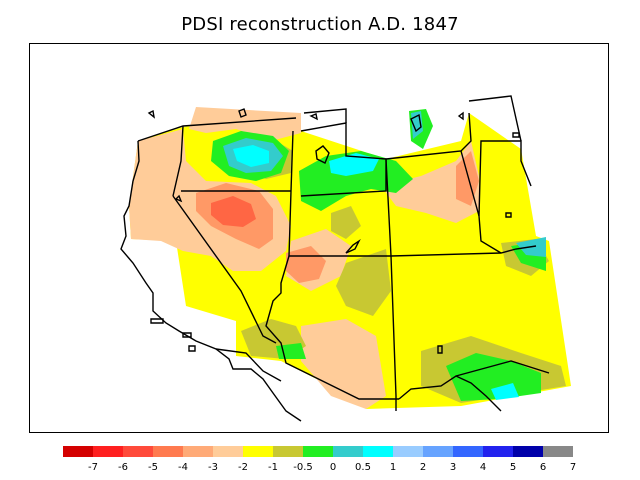 The height and width of the screenshot is (480, 640). I want to click on border-nd, so click(325, 115).